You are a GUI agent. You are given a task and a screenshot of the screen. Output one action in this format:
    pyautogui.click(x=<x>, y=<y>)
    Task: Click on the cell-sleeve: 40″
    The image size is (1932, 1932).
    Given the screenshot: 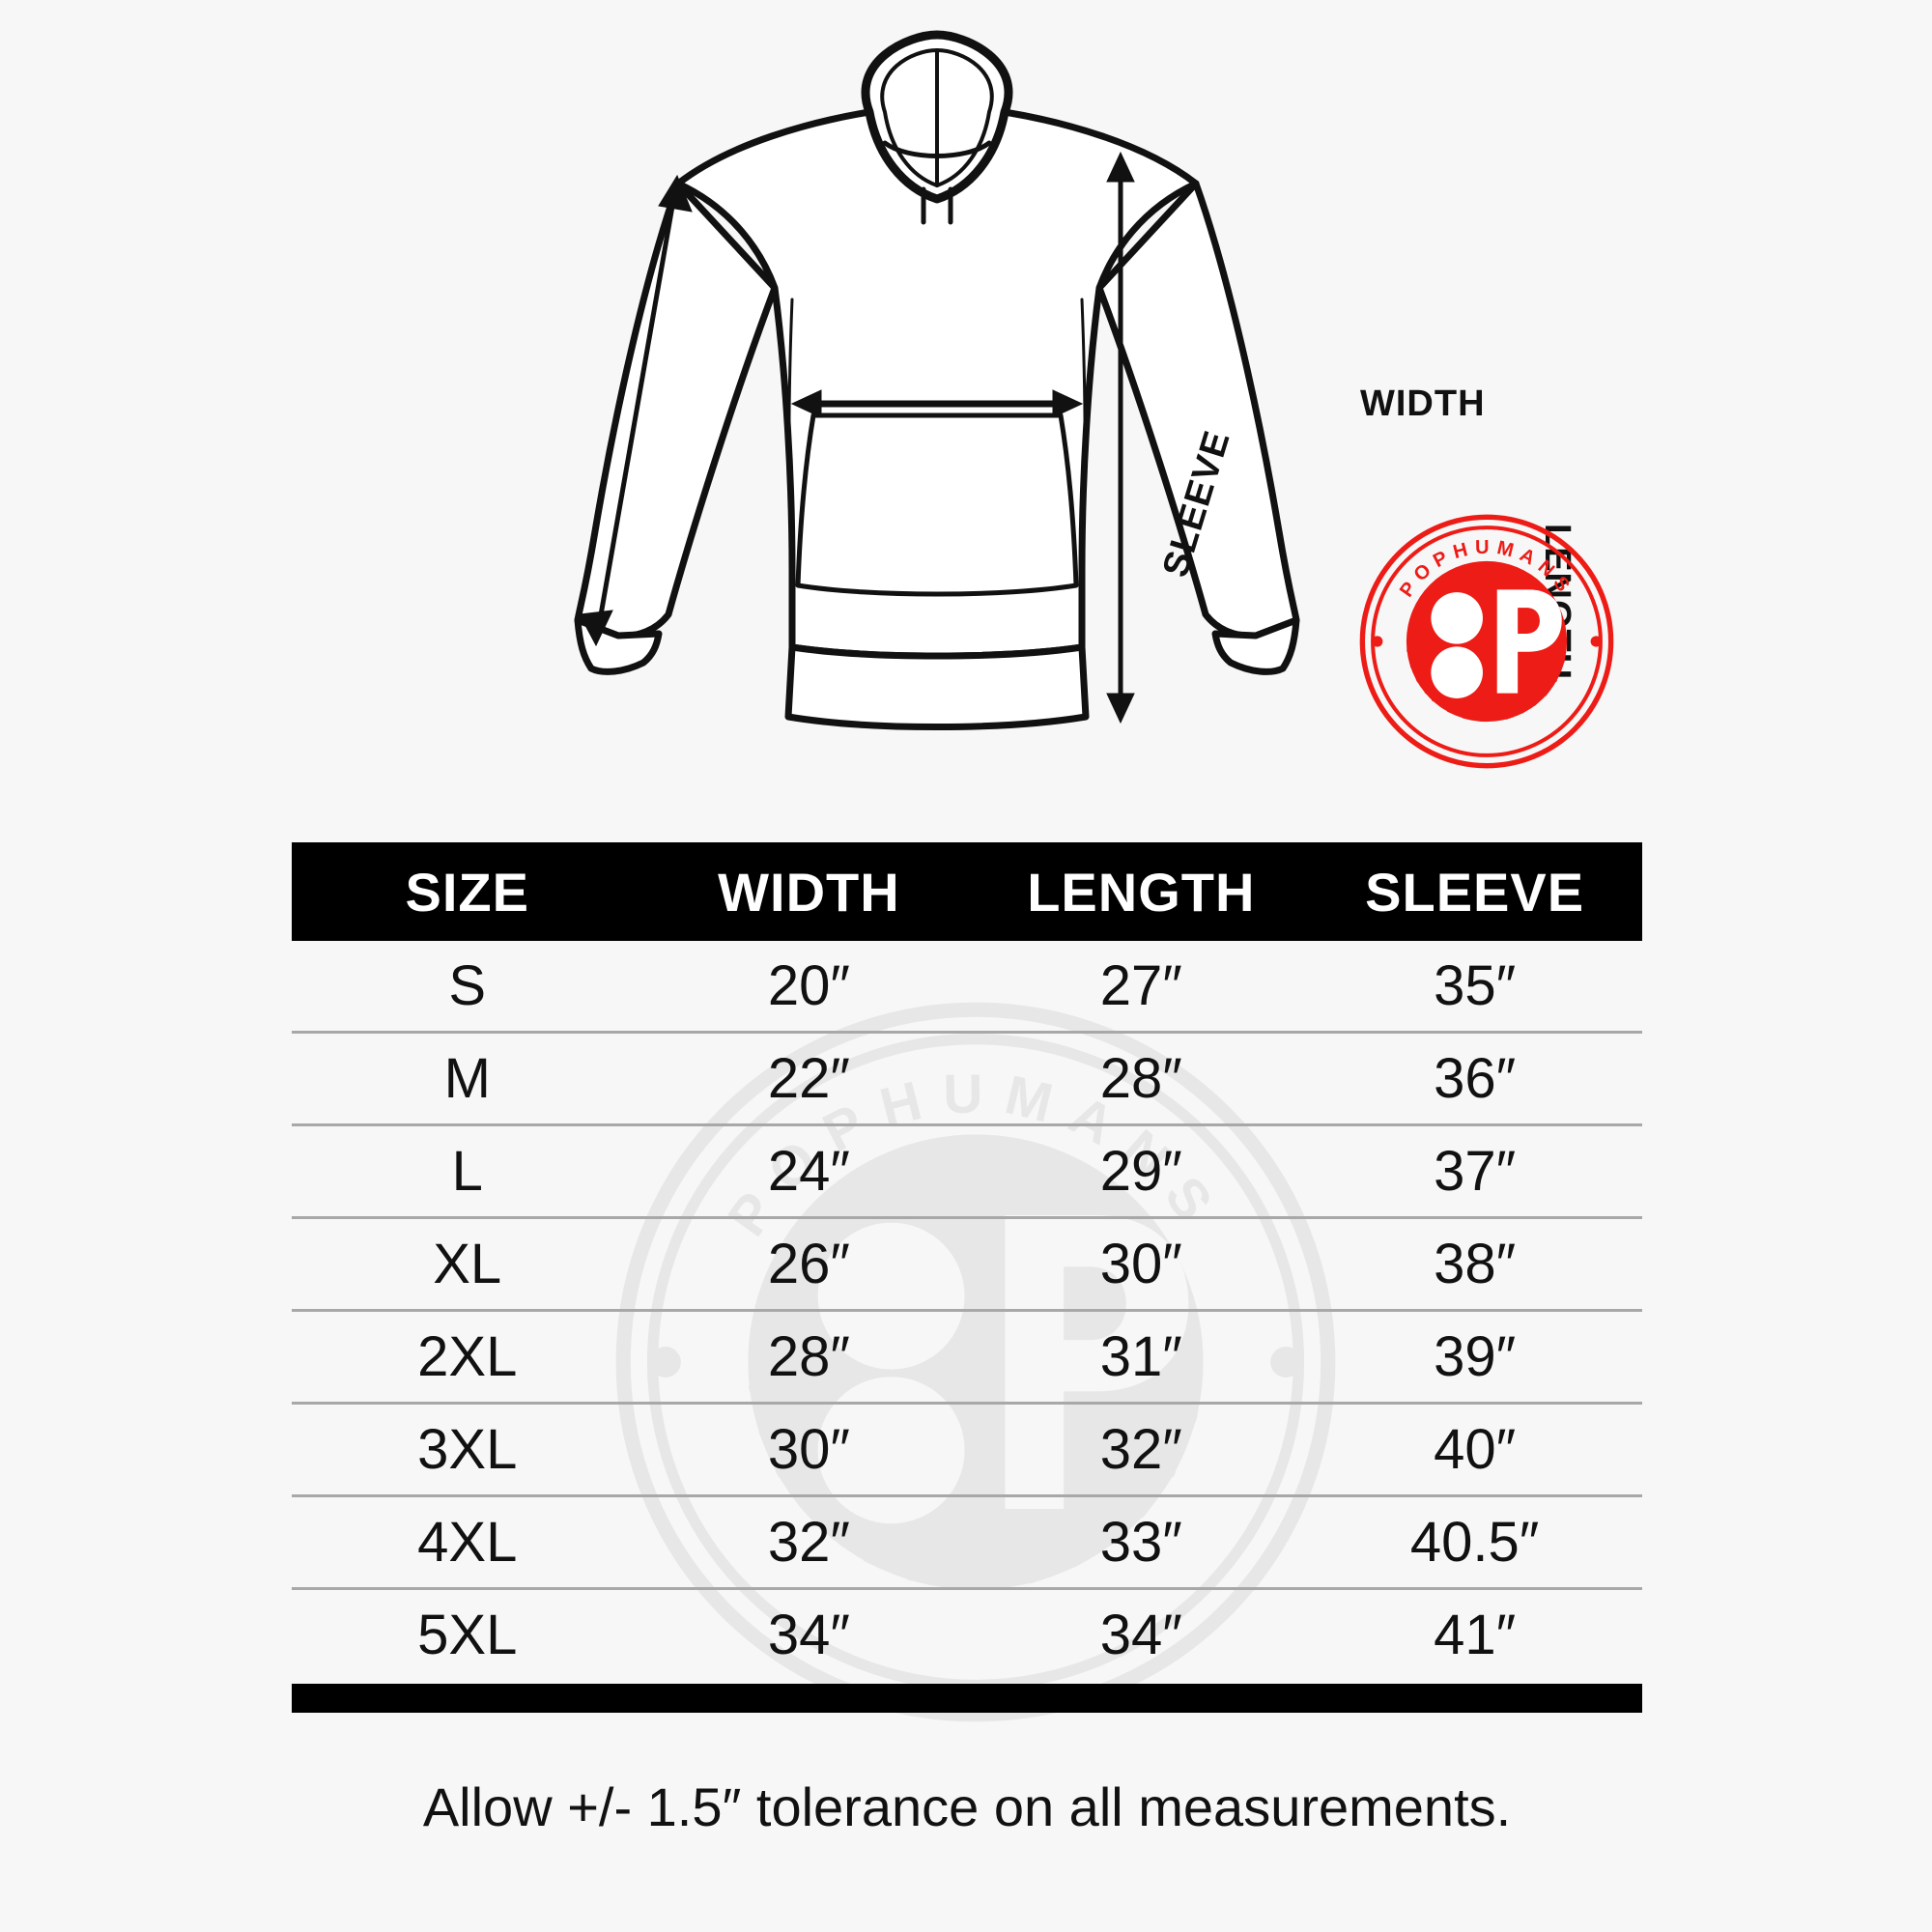 What is the action you would take?
    pyautogui.click(x=1475, y=1449)
    